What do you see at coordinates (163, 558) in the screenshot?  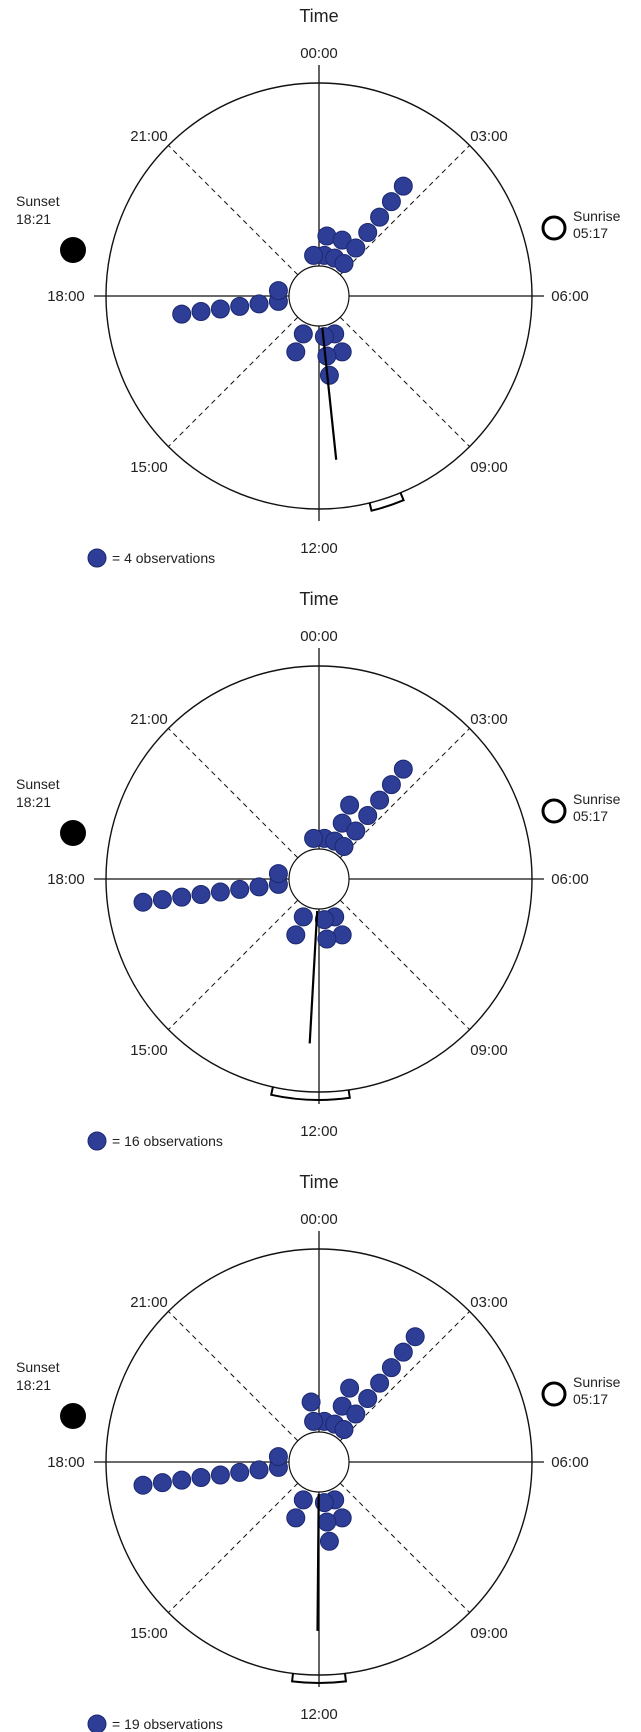 I see `legend-text: = 4 observations` at bounding box center [163, 558].